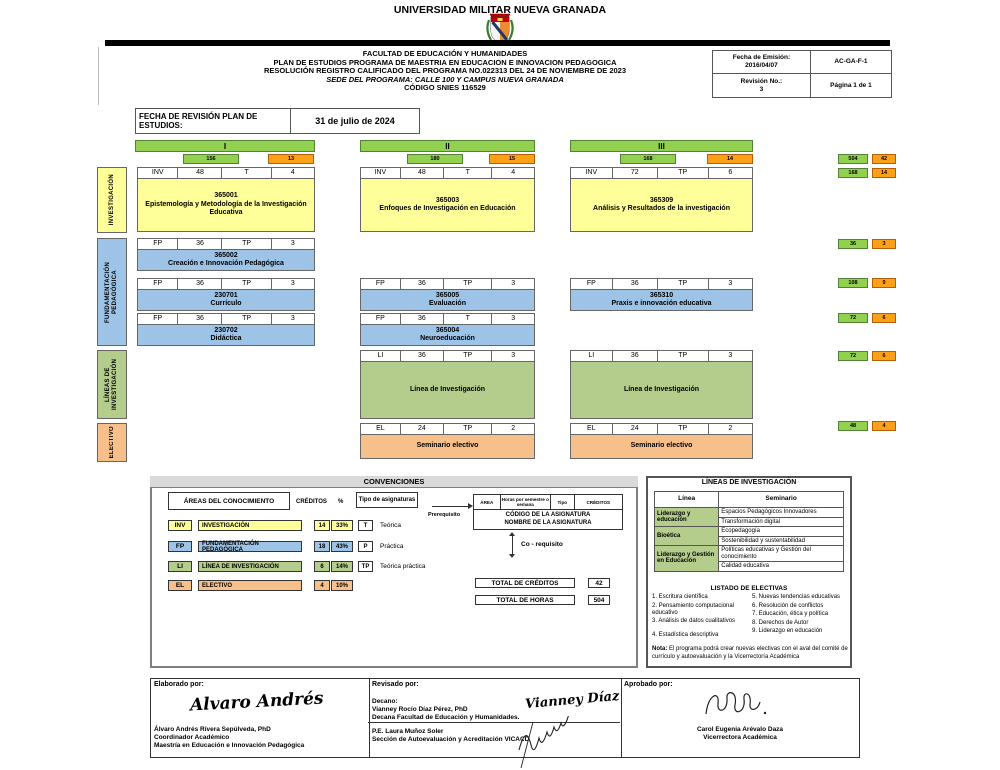 This screenshot has width=1000, height=770. What do you see at coordinates (447, 441) in the screenshot?
I see `course-card-seminario-electivo-s2: EL 24 TP 2 Seminario electivo` at bounding box center [447, 441].